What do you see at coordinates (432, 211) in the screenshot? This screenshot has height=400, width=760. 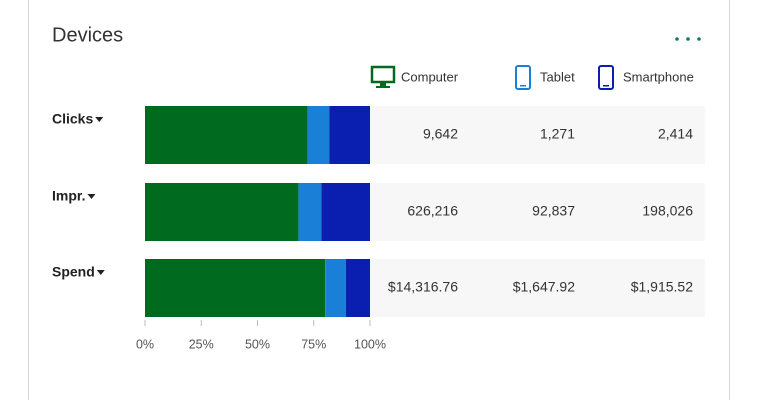 I see `value-label: 626,216` at bounding box center [432, 211].